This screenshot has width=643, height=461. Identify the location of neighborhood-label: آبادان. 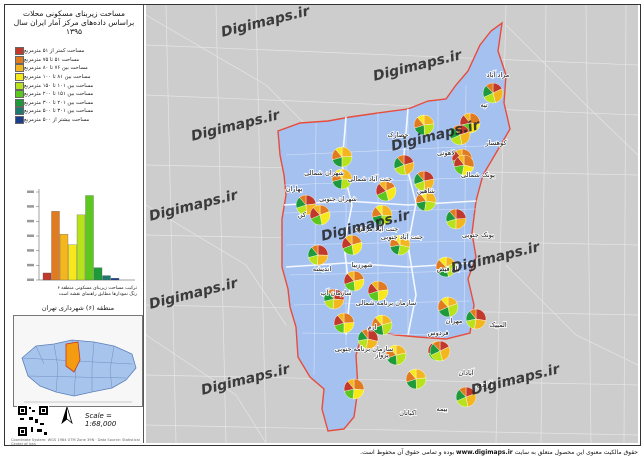
(466, 372).